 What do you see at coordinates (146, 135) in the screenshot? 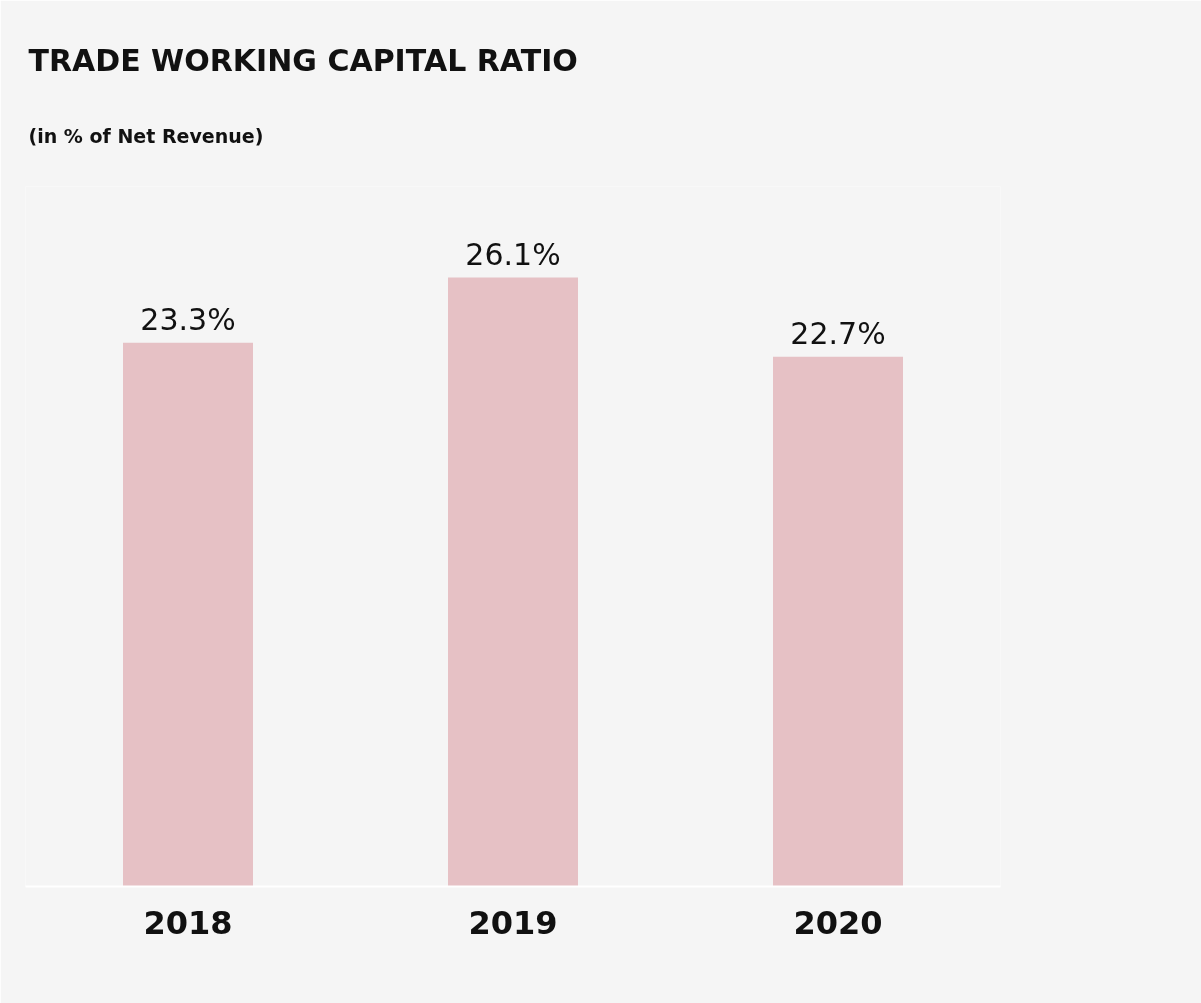
I see `chart-subtitle: (in % of Net Revenue)` at bounding box center [146, 135].